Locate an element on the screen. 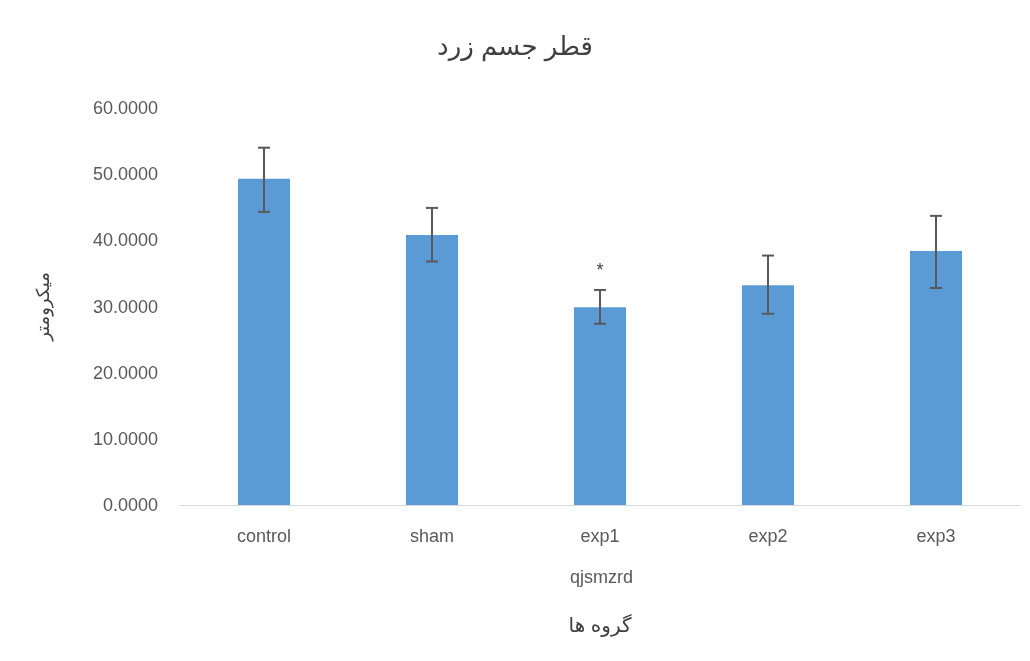  y-tick-label: 30.0000 is located at coordinates (125, 306).